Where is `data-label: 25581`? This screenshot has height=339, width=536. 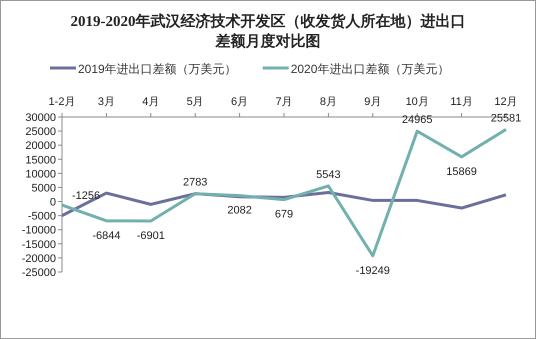 data-label: 25581 is located at coordinates (506, 118).